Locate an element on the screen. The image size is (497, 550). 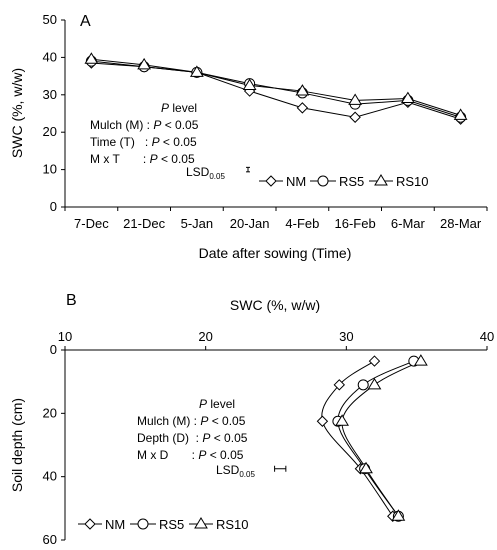
panel-a-x-axis-label: Date after sowing (Time) is located at coordinates (275, 253).